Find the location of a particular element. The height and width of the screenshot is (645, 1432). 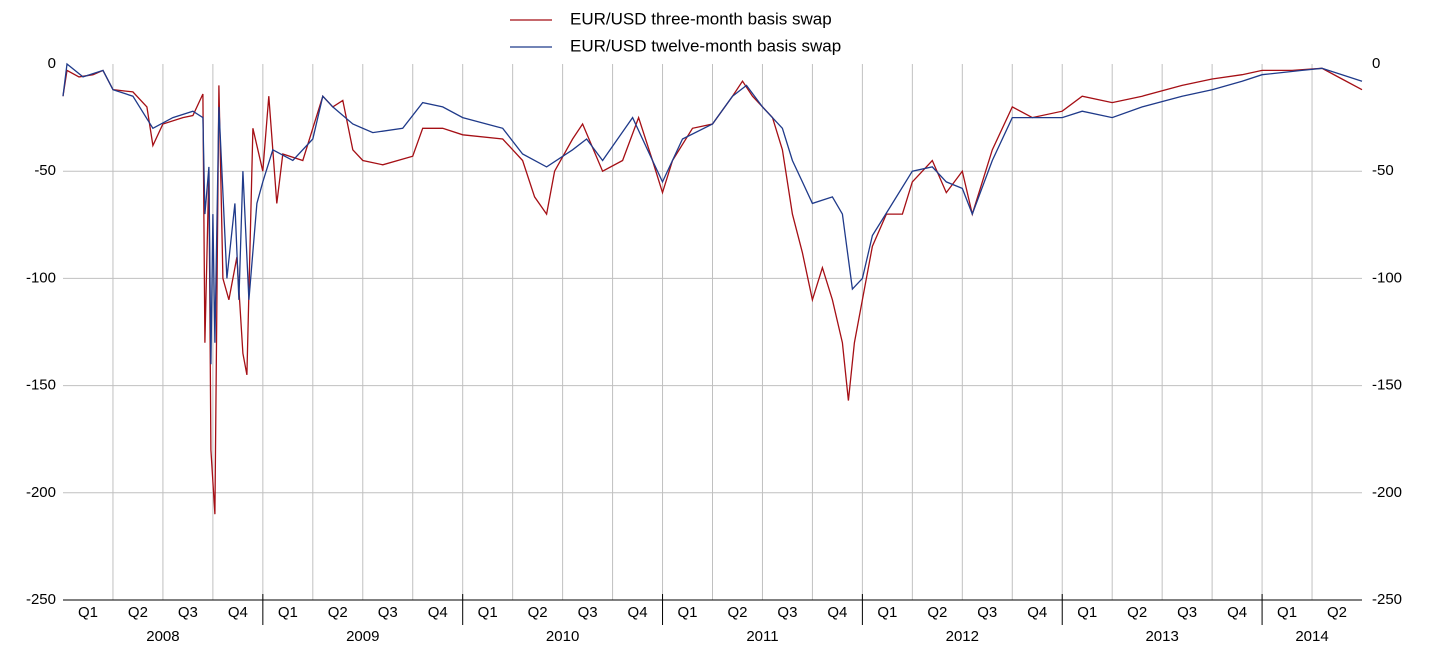

y2-tick-label: -50 is located at coordinates (1383, 170).